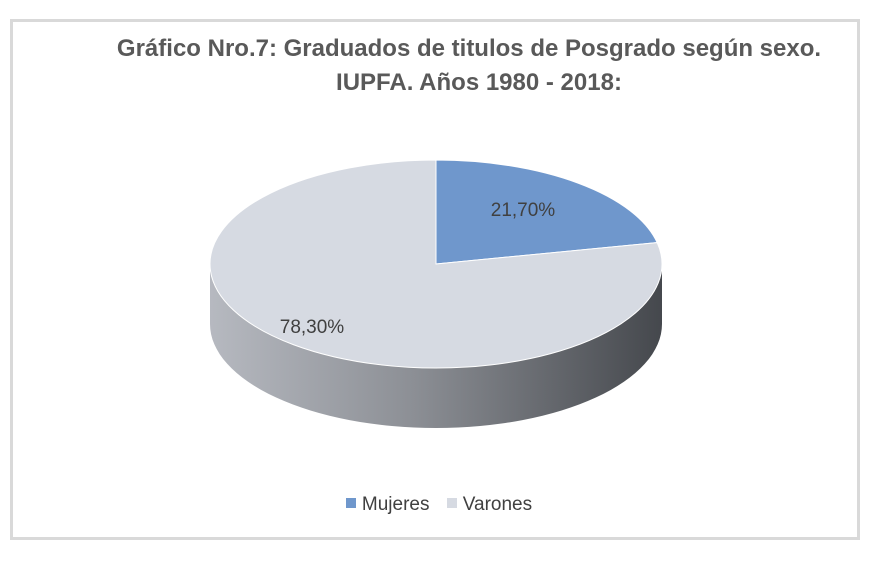  Describe the element at coordinates (312, 327) in the screenshot. I see `data-label-varones: 78,30%` at that location.